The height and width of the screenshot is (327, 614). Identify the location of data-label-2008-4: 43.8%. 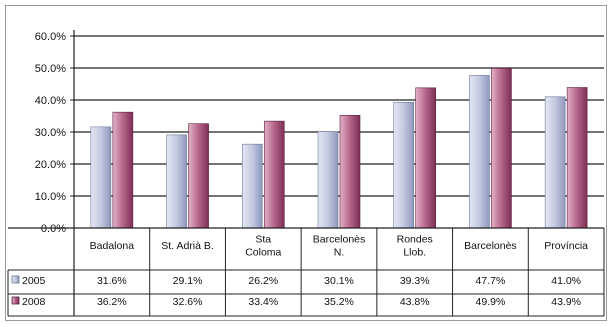
(415, 302).